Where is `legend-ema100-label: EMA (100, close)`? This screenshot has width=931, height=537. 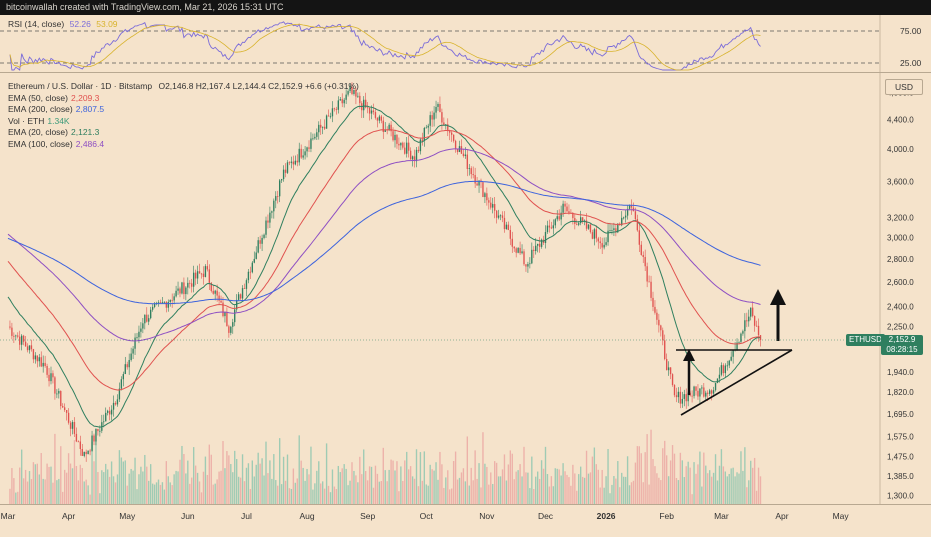
legend-ema100-label: EMA (100, close) is located at coordinates (40, 143).